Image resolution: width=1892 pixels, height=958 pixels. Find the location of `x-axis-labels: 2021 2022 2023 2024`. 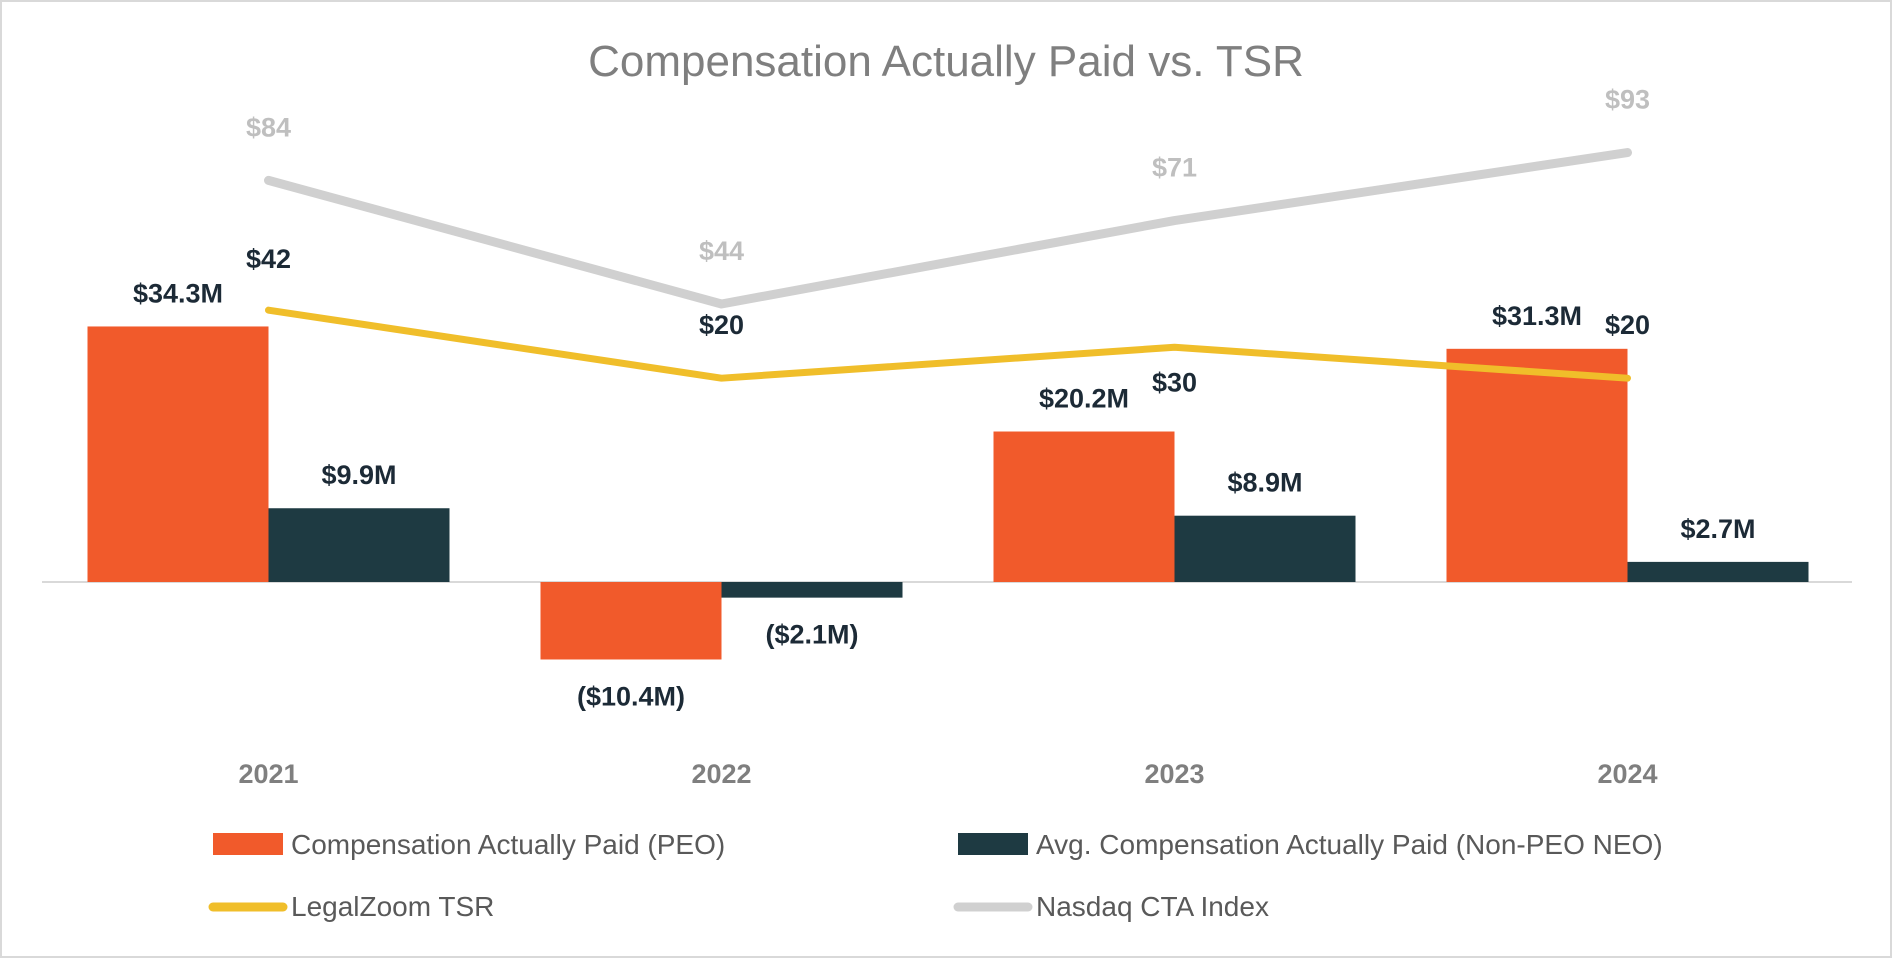

x-axis-labels: 2021 2022 2023 2024 is located at coordinates (947, 774).